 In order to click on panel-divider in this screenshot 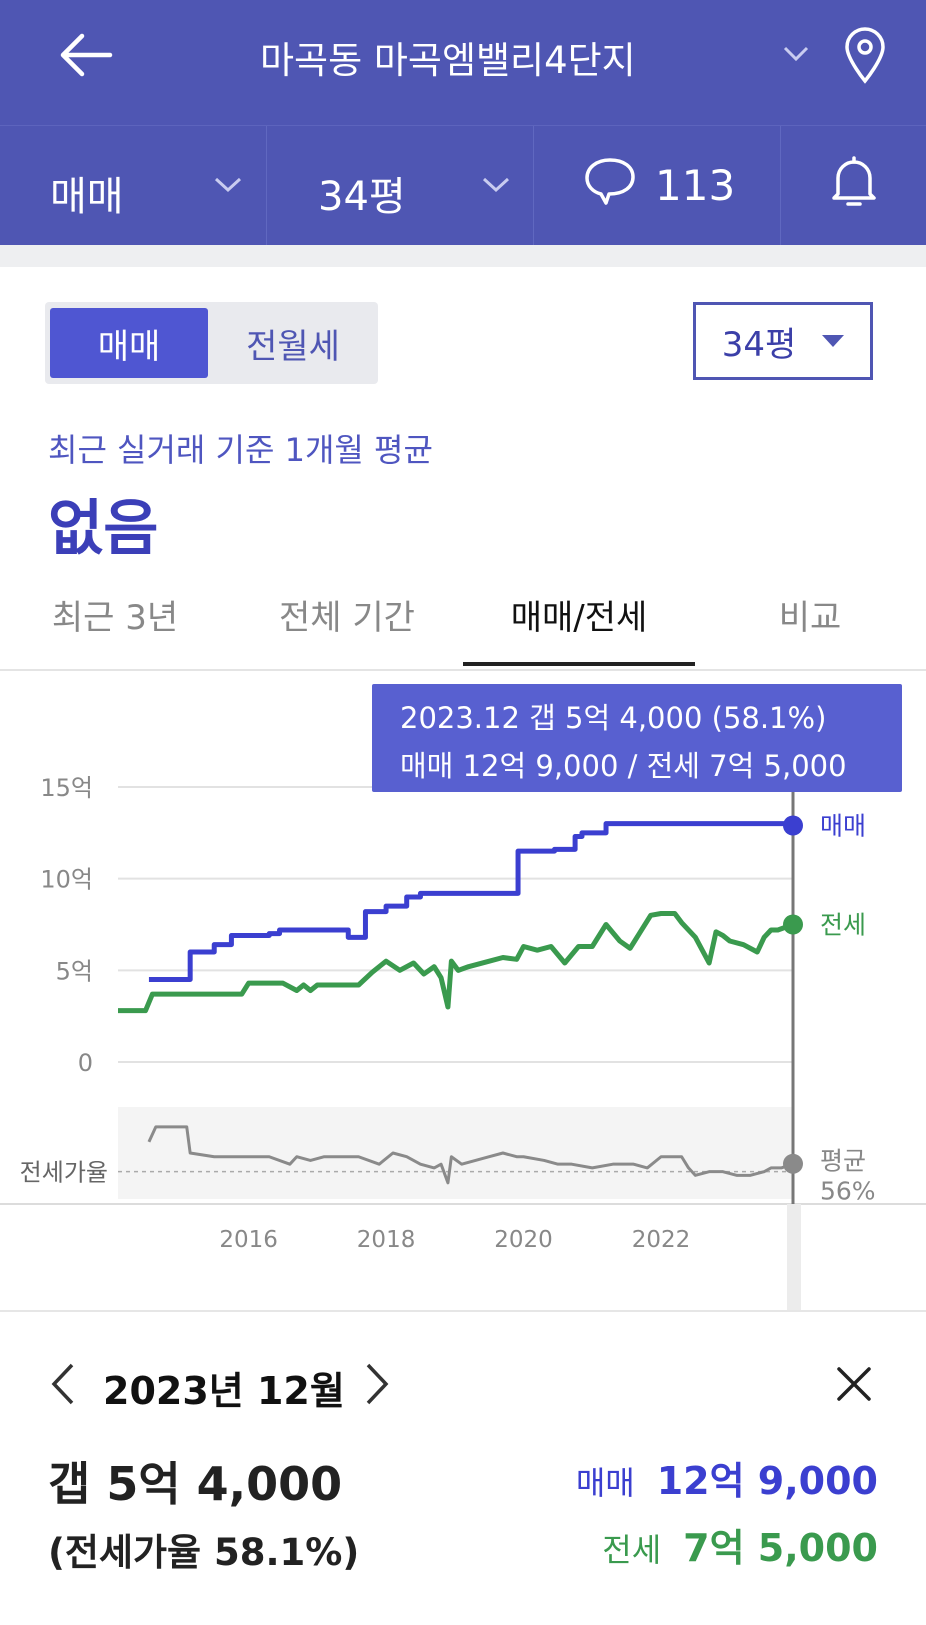, I will do `click(463, 1311)`.